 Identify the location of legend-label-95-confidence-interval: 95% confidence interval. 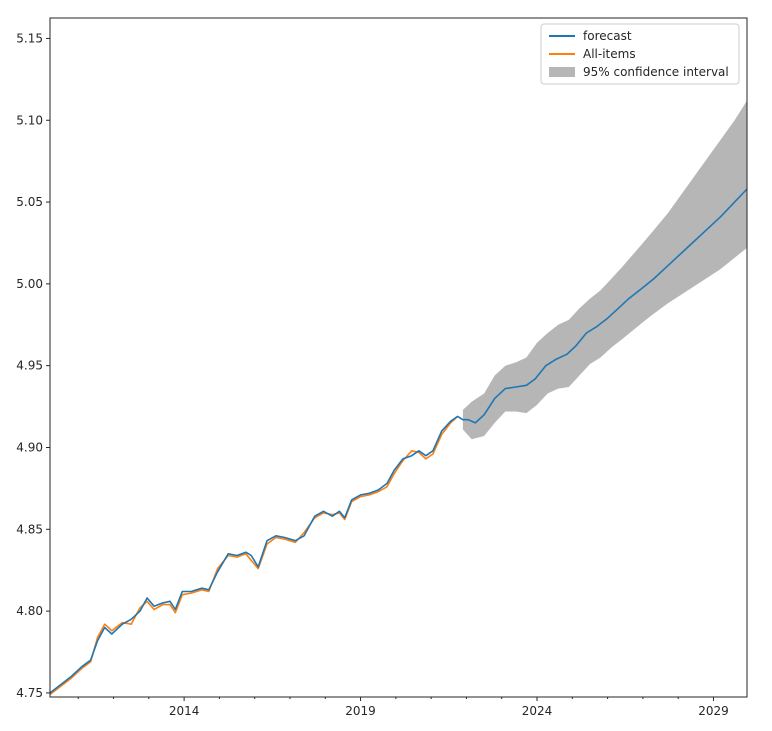
(656, 72).